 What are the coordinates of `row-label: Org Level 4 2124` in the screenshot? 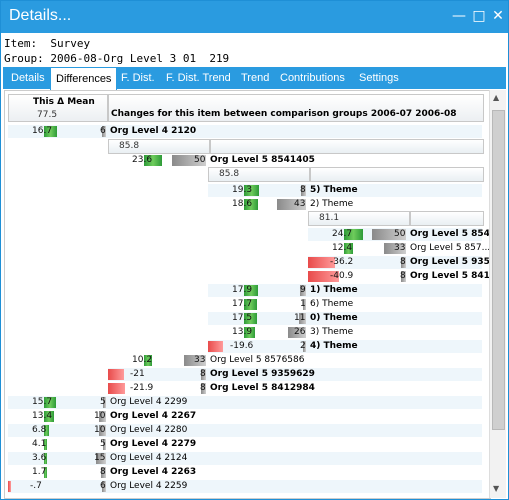 It's located at (149, 458).